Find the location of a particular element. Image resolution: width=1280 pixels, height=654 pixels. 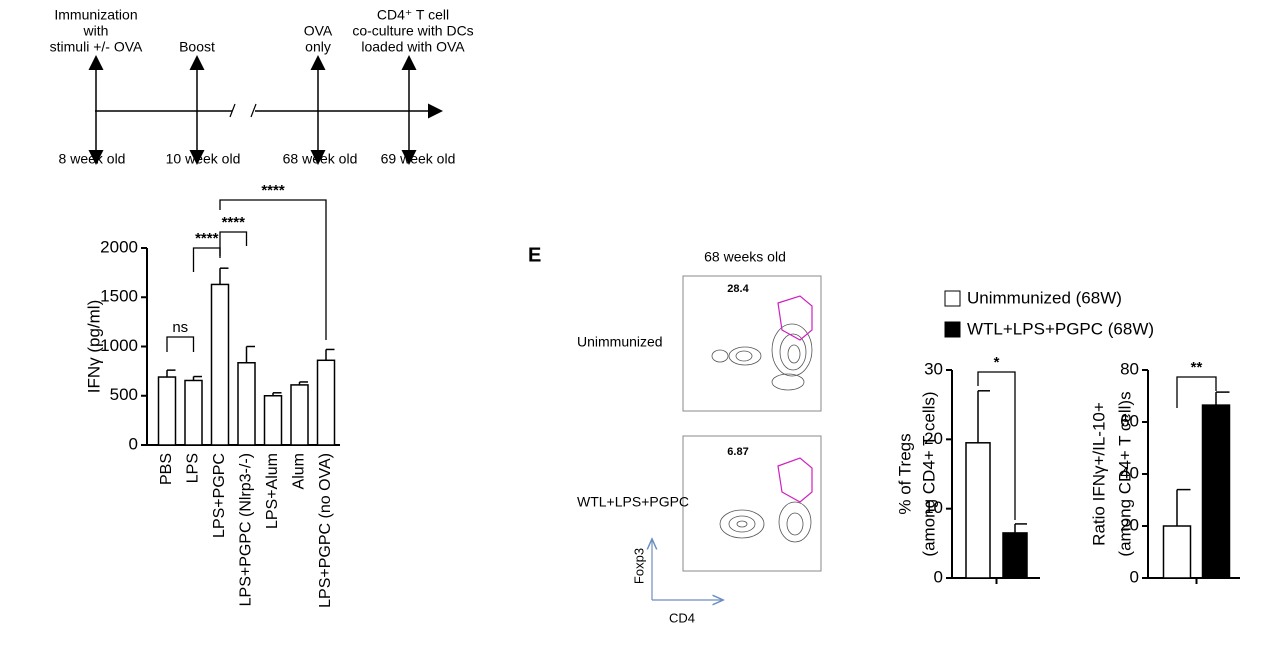

event-label: Boost is located at coordinates (197, 47).